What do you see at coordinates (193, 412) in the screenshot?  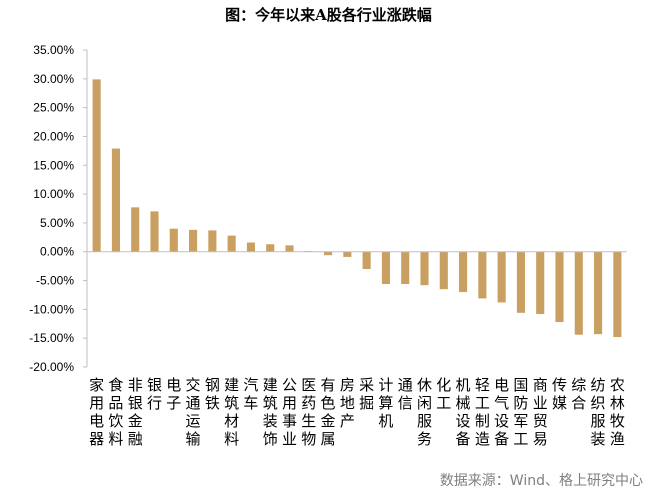 I see `x-category-label: 交通运输` at bounding box center [193, 412].